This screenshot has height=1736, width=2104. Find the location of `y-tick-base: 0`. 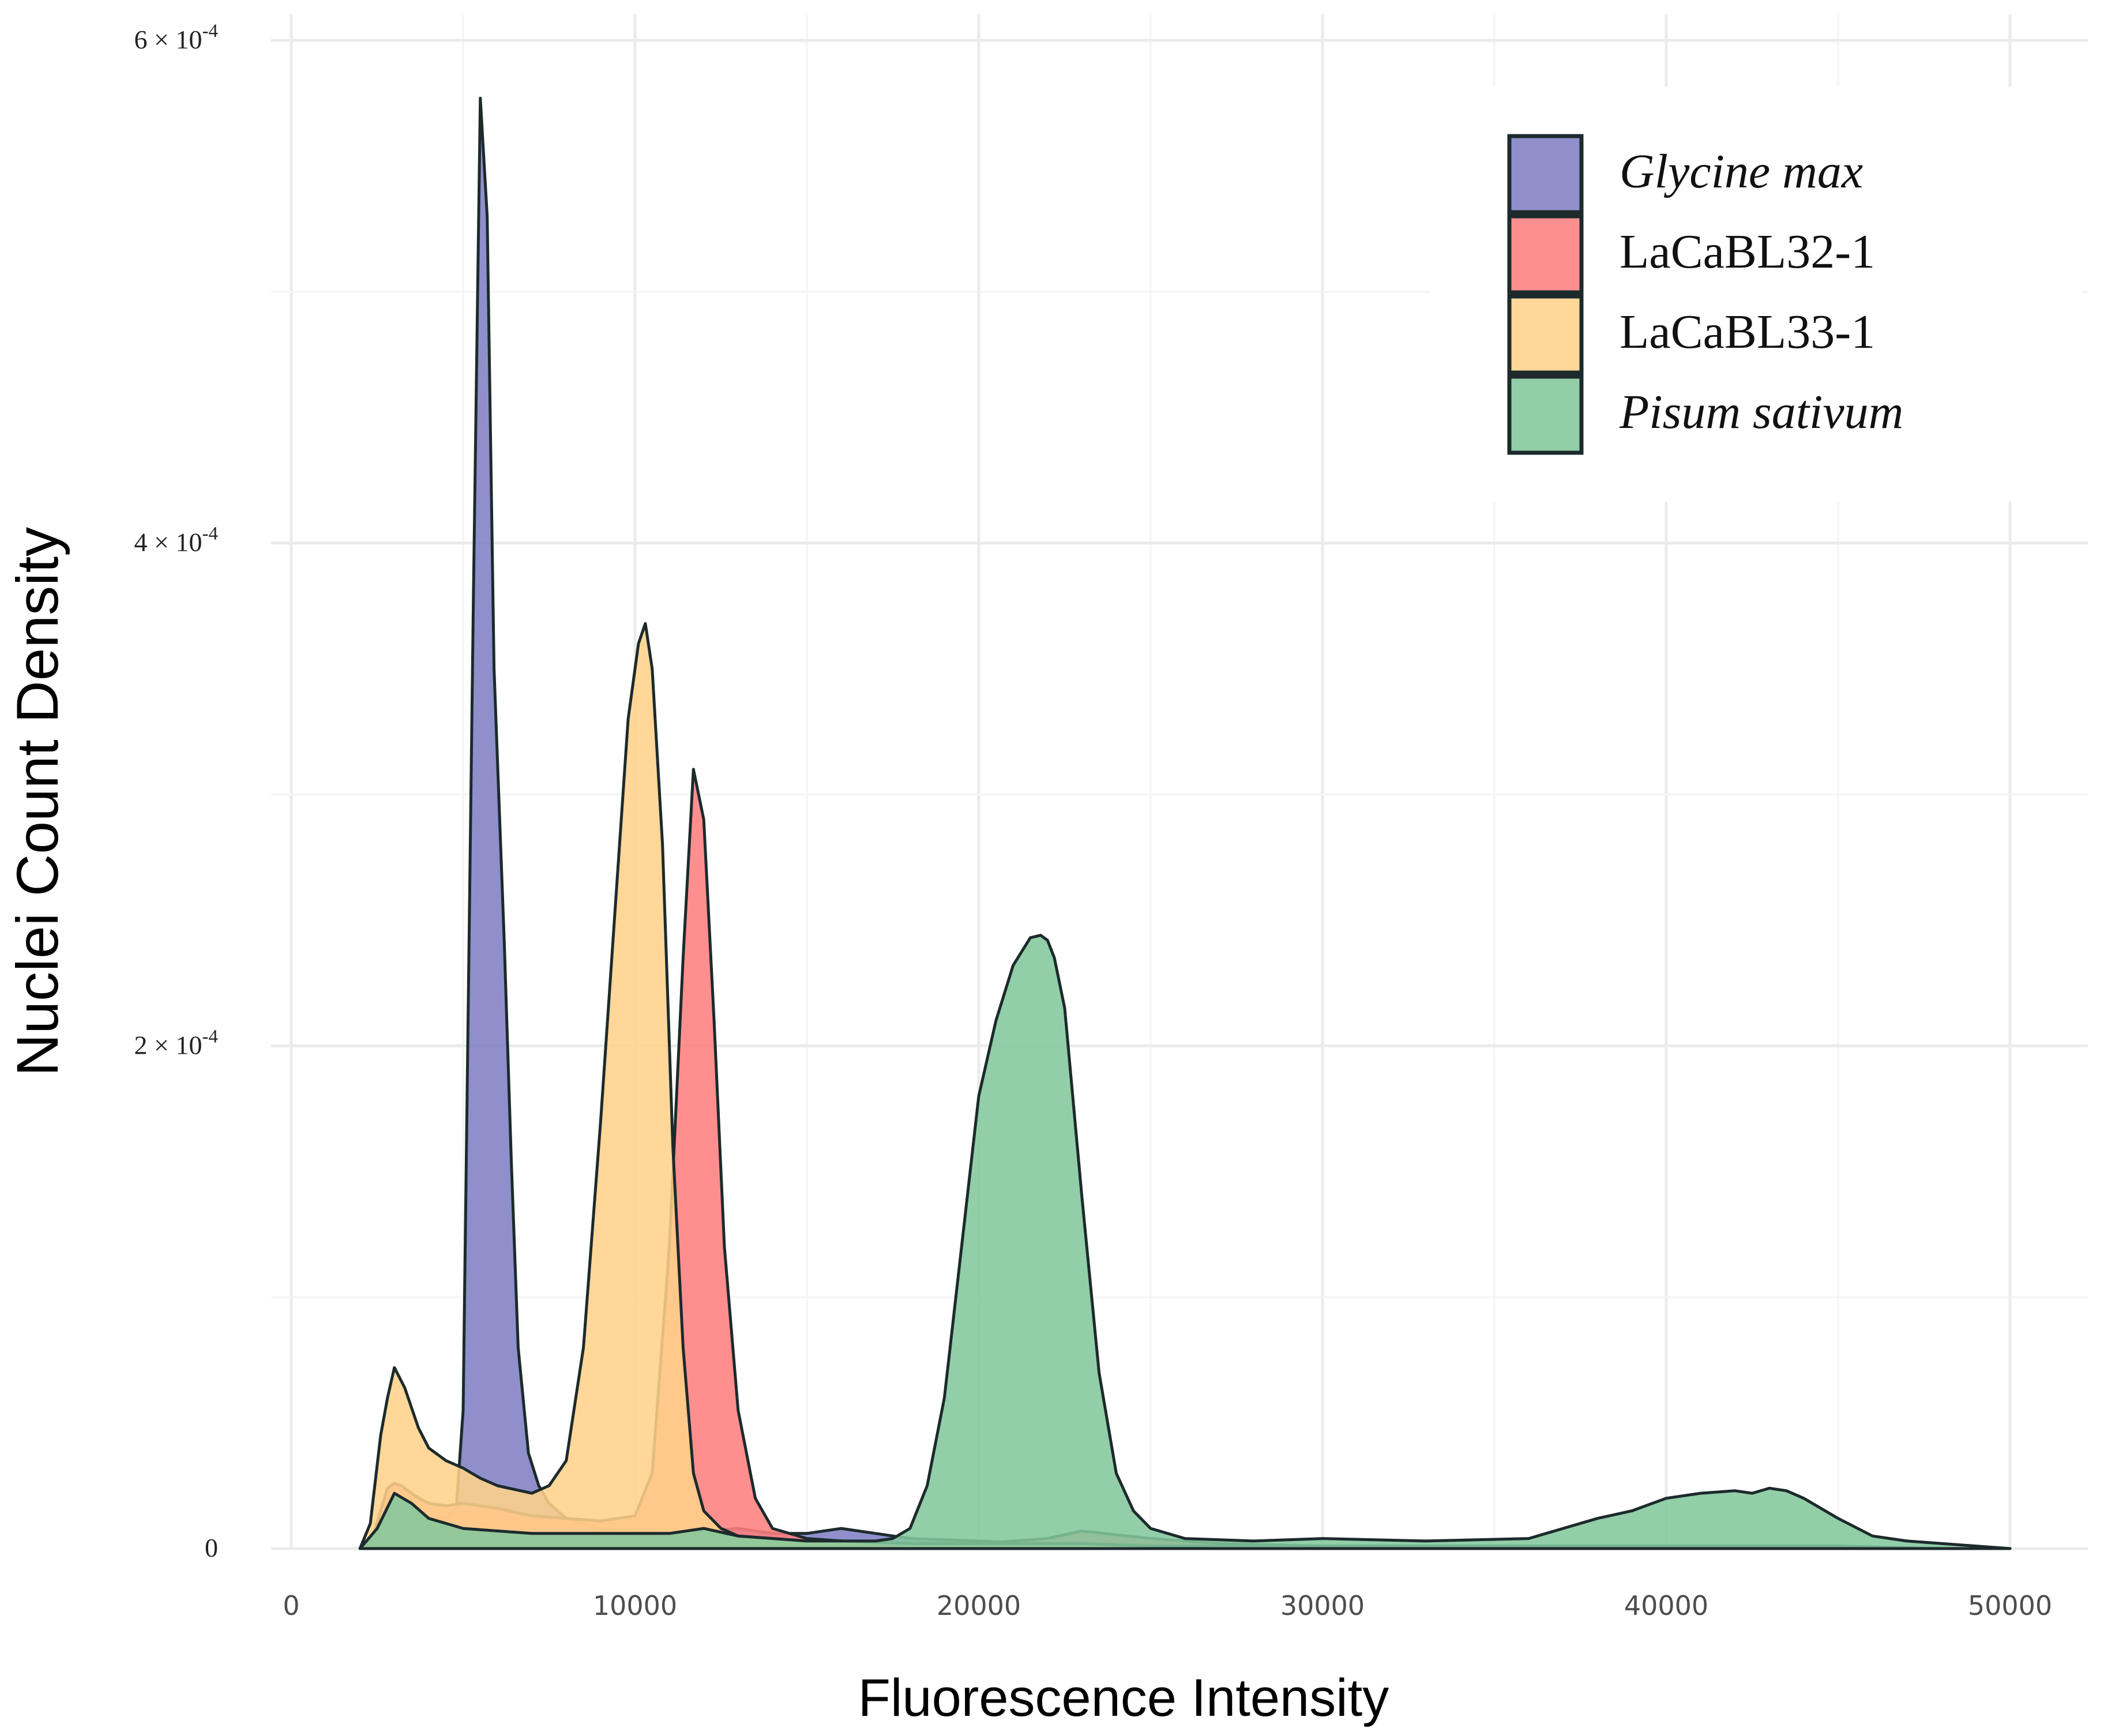

y-tick-base: 0 is located at coordinates (211, 1548).